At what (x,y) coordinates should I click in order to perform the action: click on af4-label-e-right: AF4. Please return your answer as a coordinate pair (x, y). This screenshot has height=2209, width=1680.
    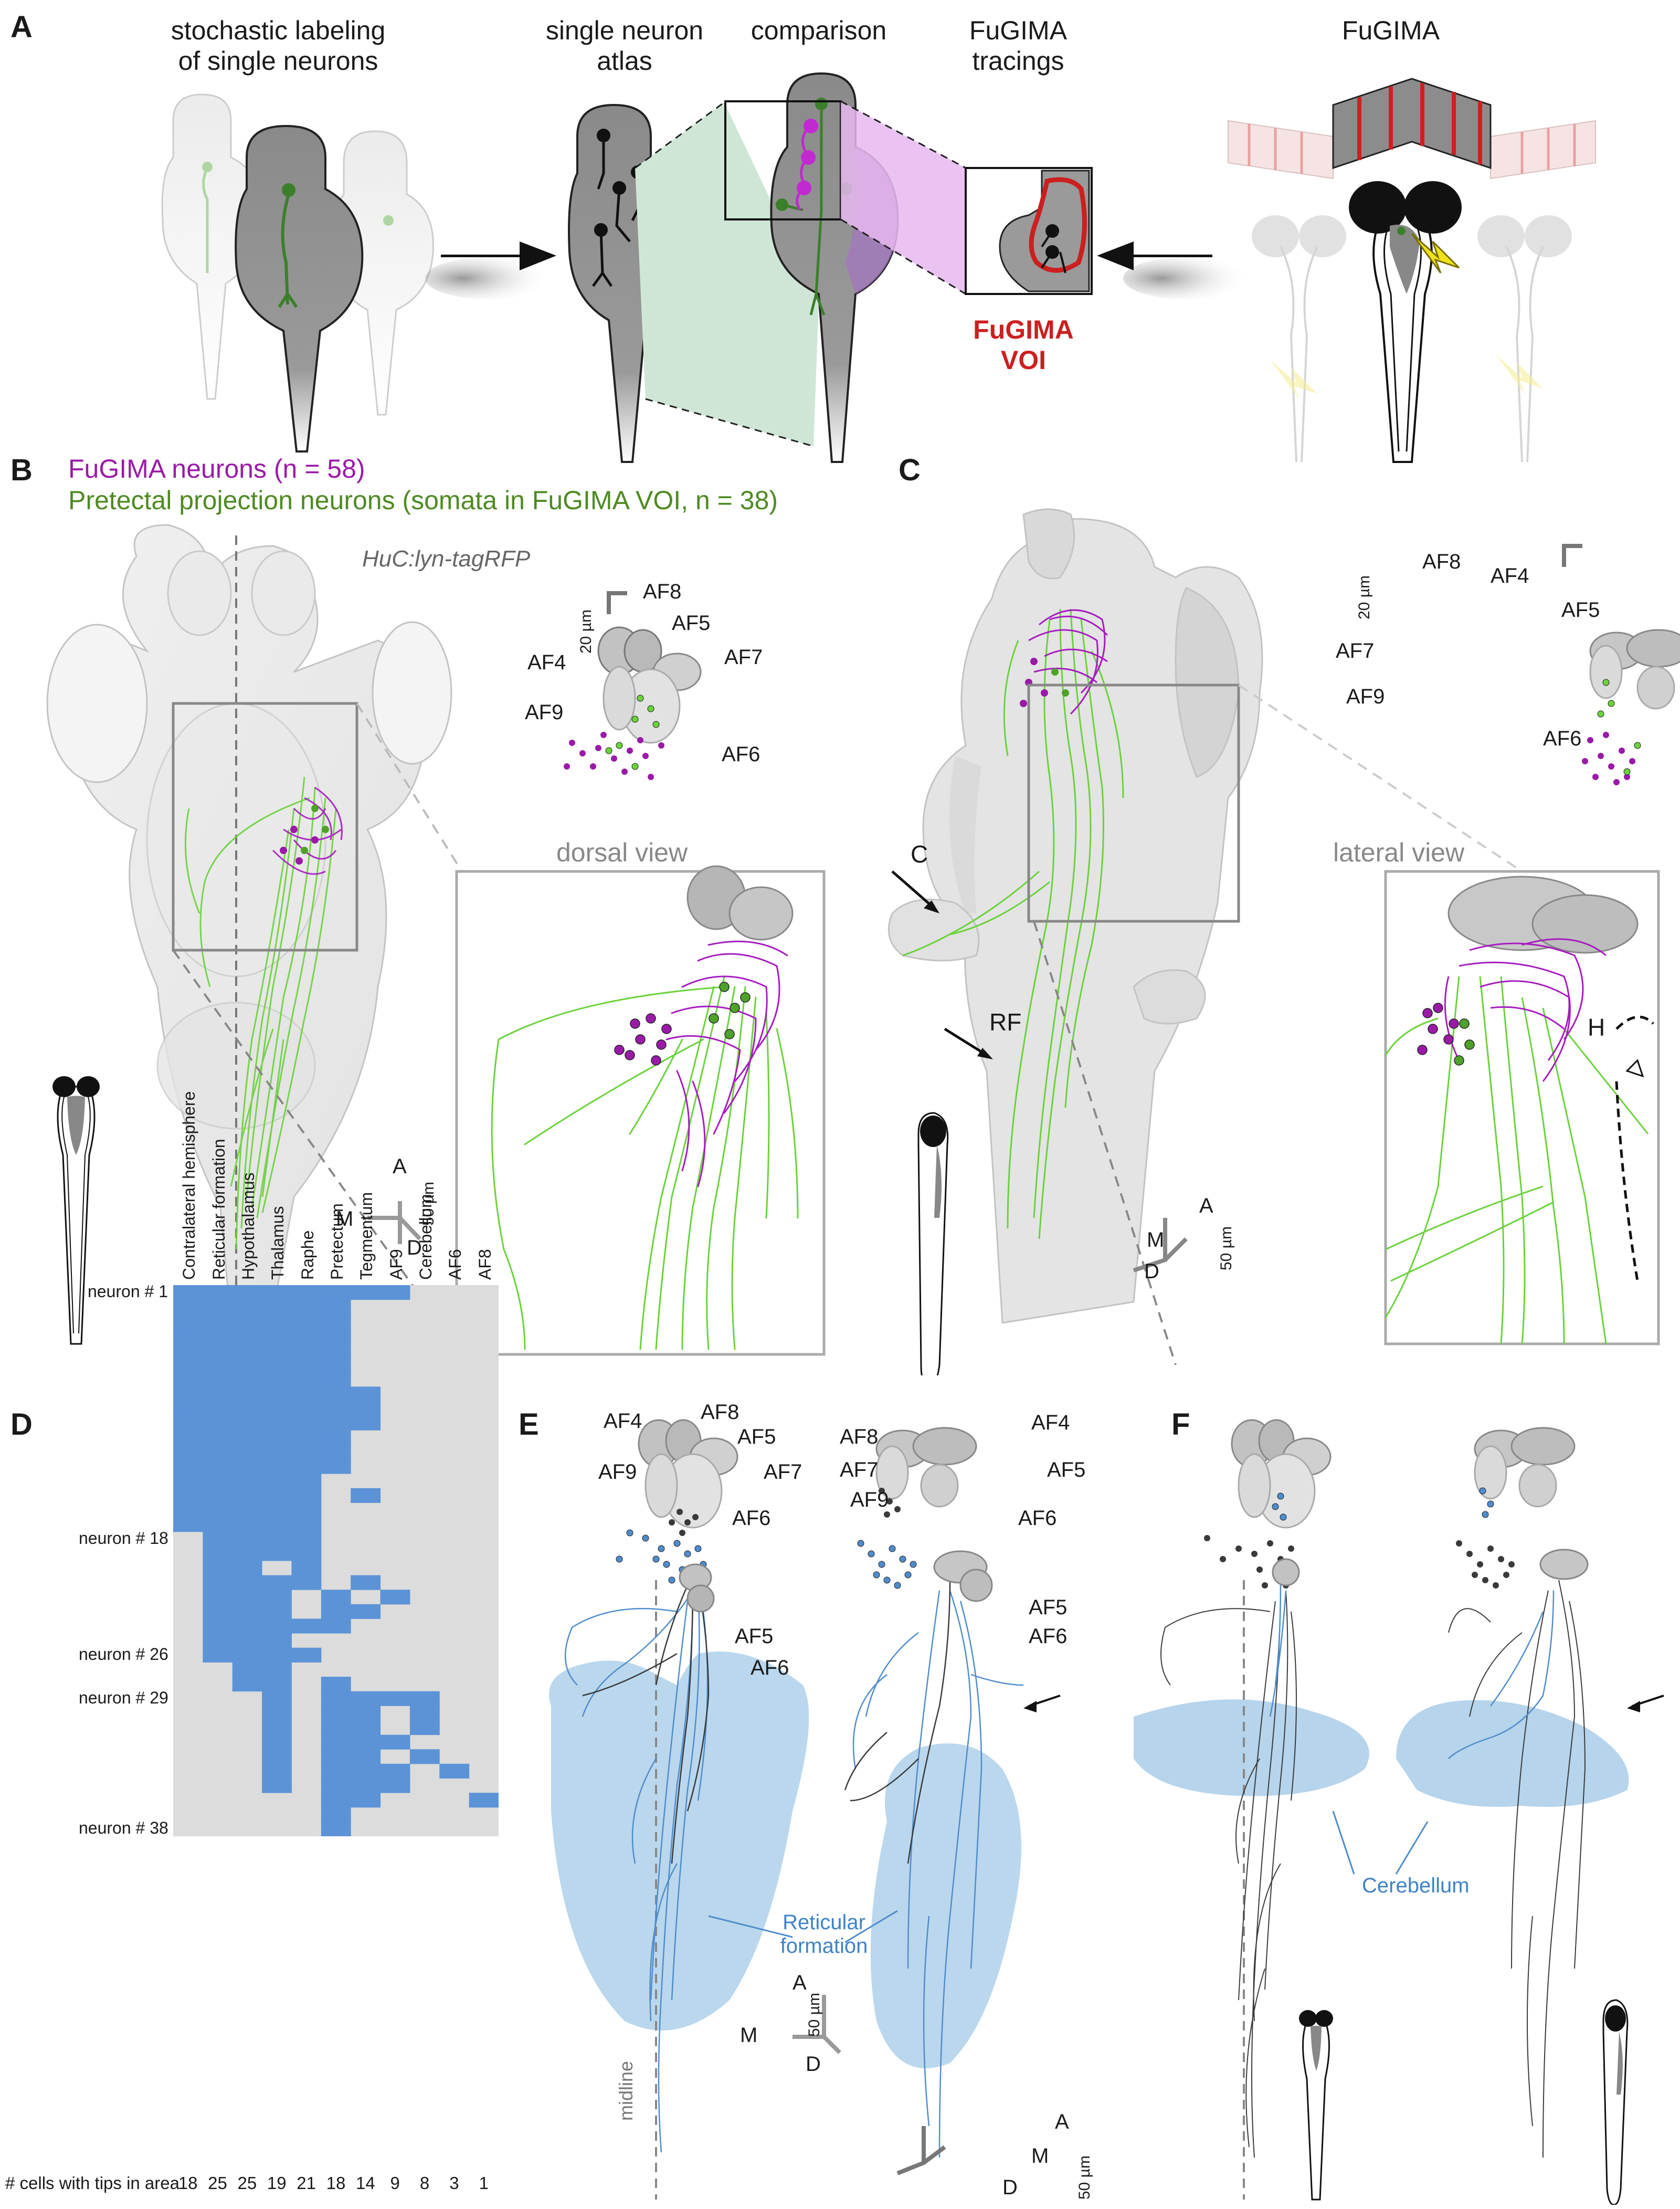
    Looking at the image, I should click on (1050, 1422).